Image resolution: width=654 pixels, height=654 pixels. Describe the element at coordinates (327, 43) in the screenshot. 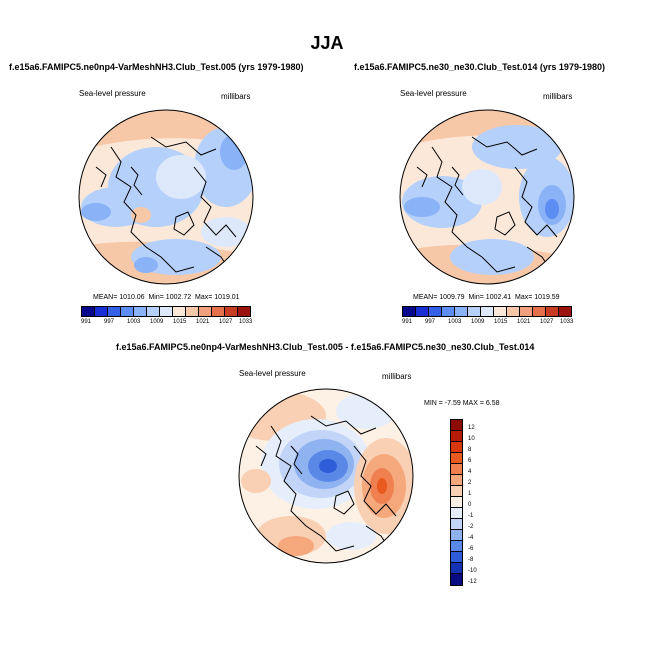

I see `figure-title: JJA` at that location.